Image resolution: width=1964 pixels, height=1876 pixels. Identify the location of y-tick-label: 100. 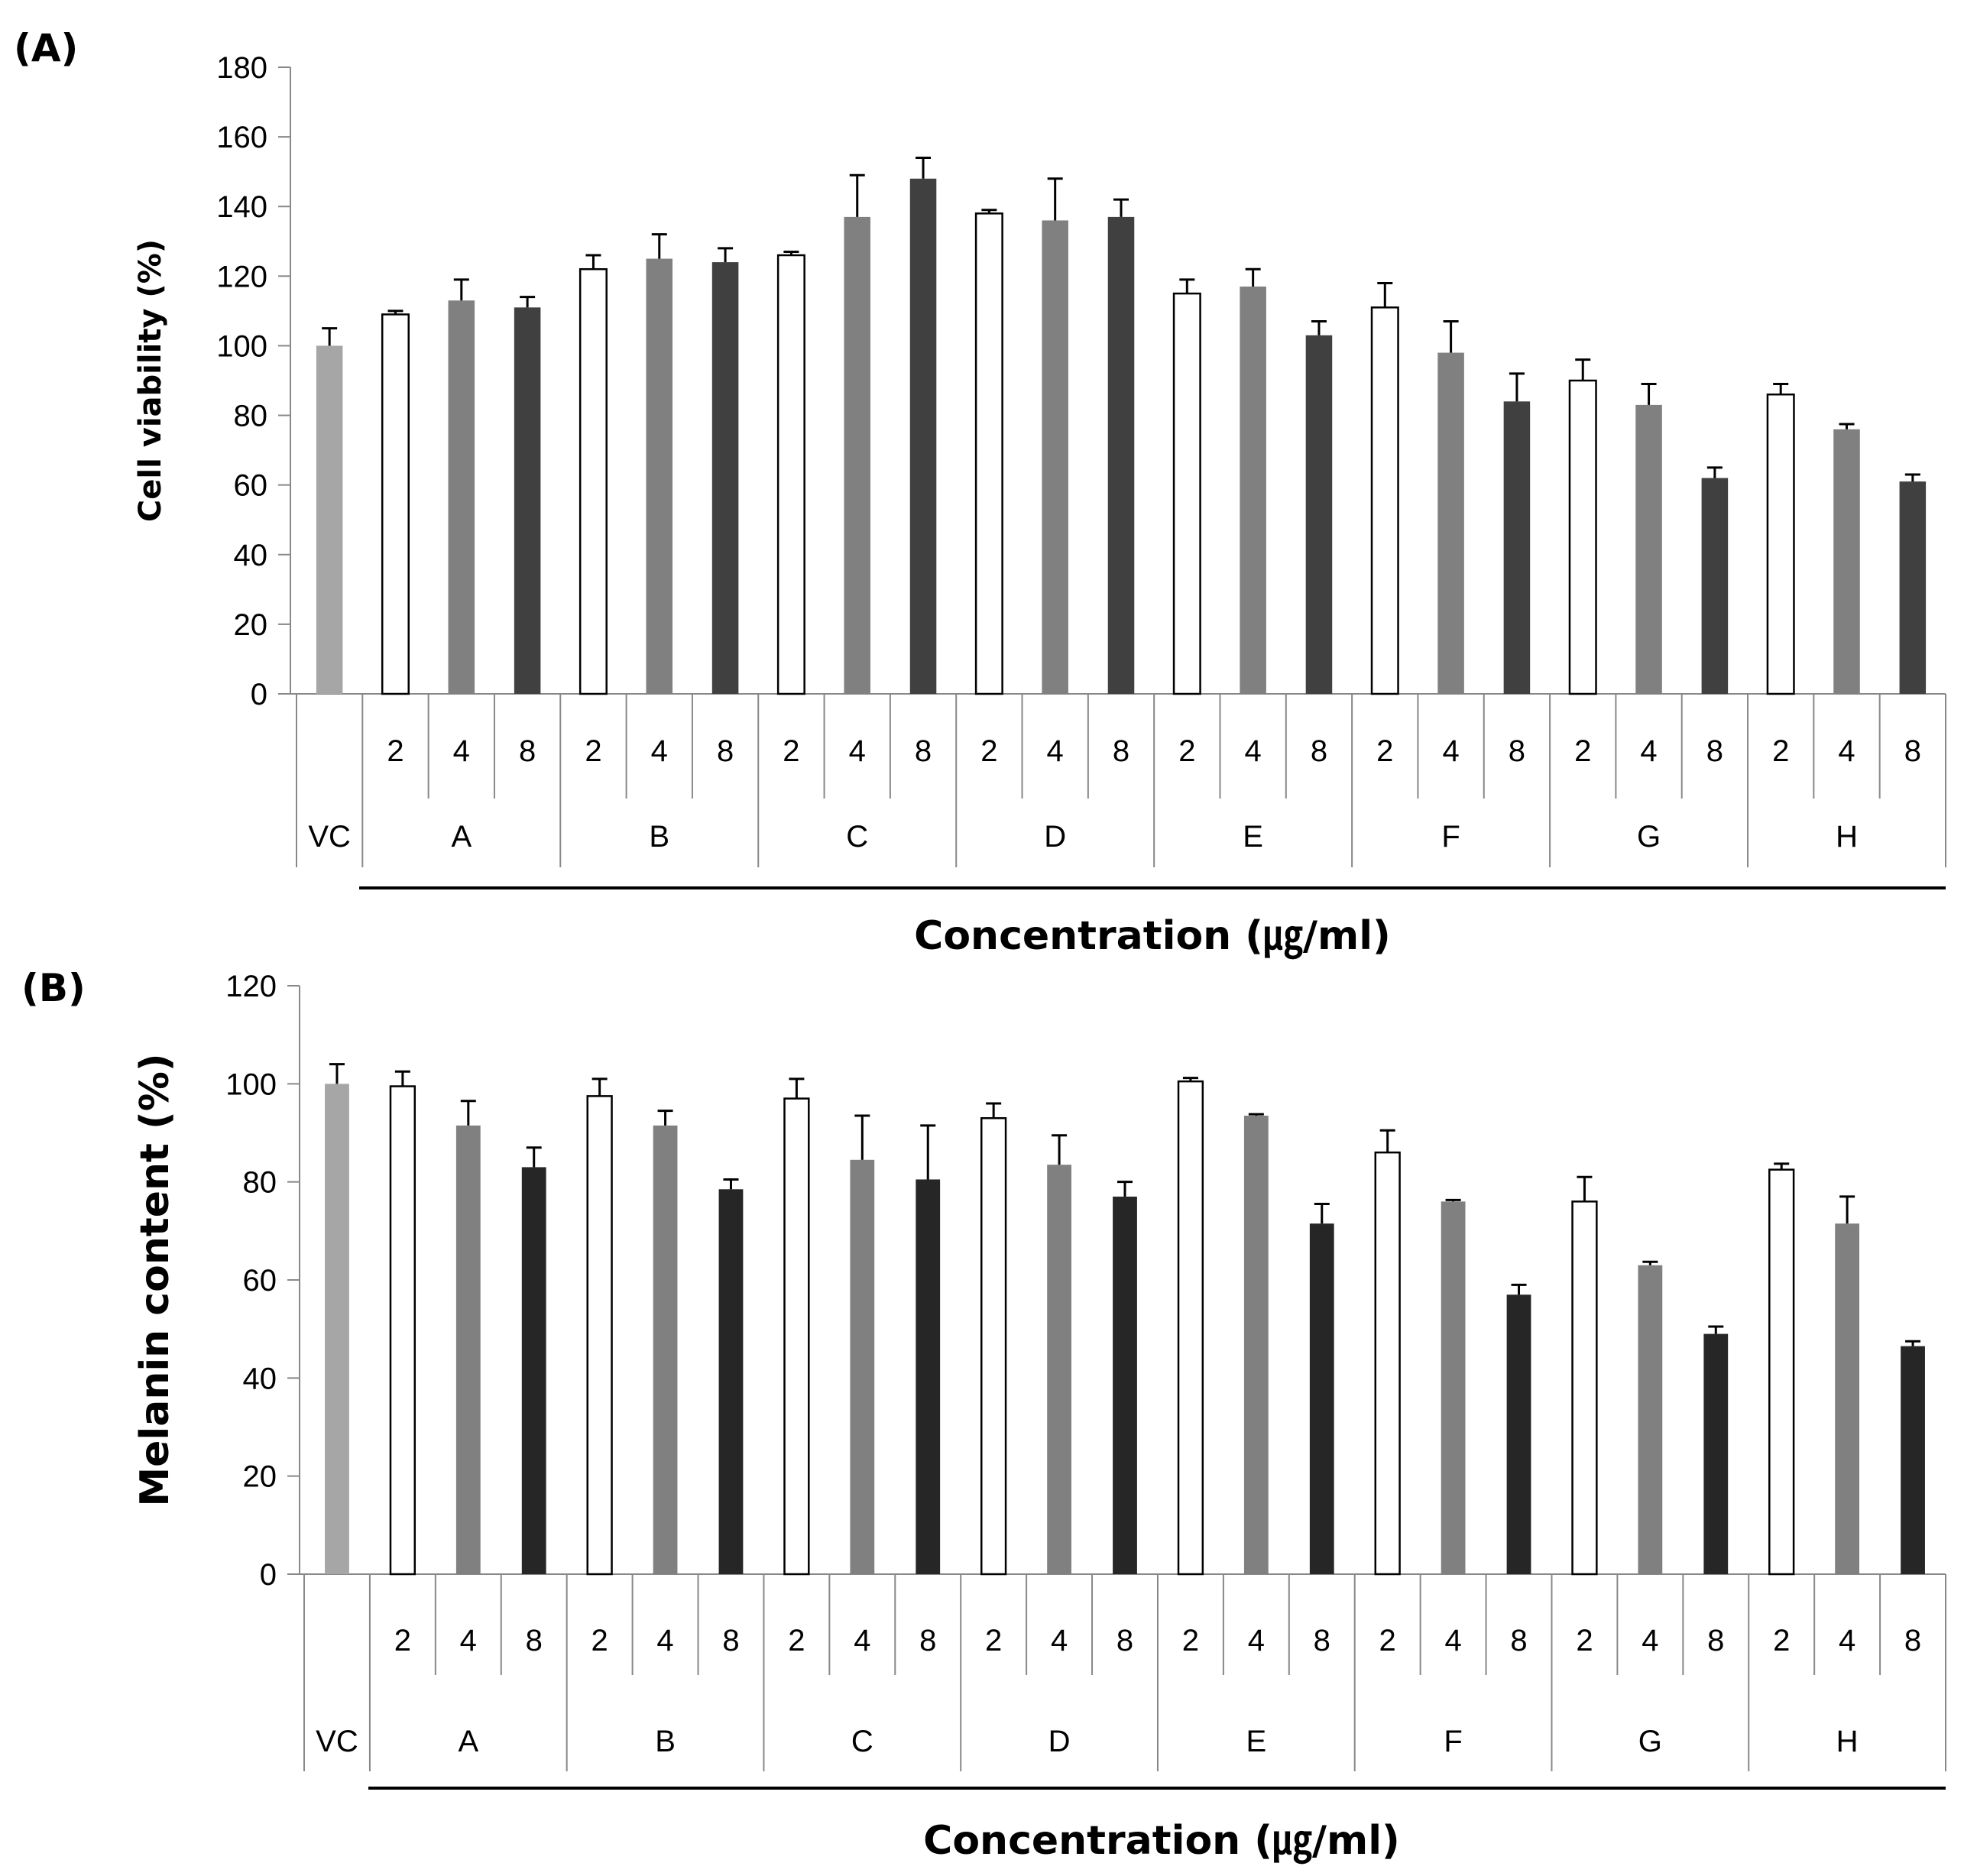
(241, 346).